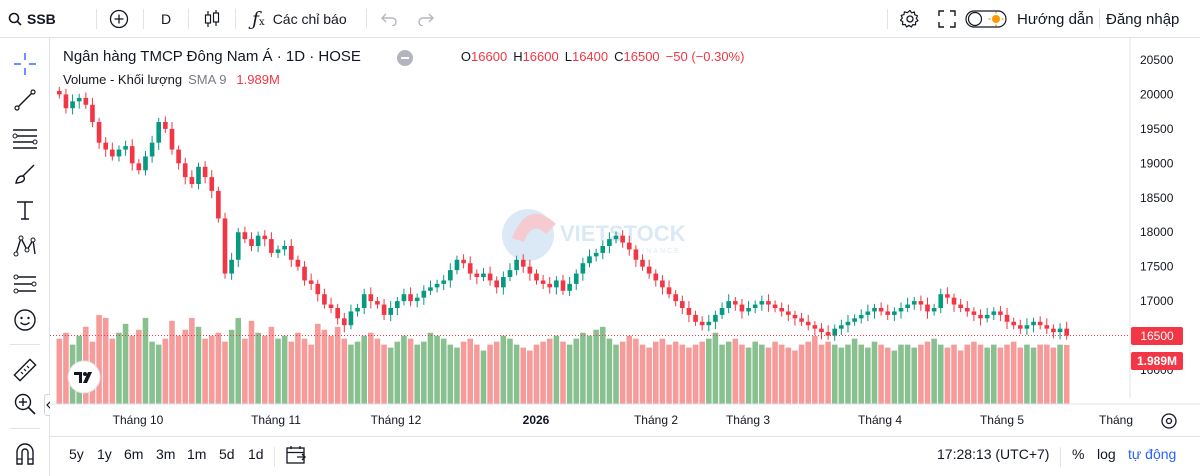  What do you see at coordinates (1078, 454) in the screenshot?
I see `percent-toggle: %` at bounding box center [1078, 454].